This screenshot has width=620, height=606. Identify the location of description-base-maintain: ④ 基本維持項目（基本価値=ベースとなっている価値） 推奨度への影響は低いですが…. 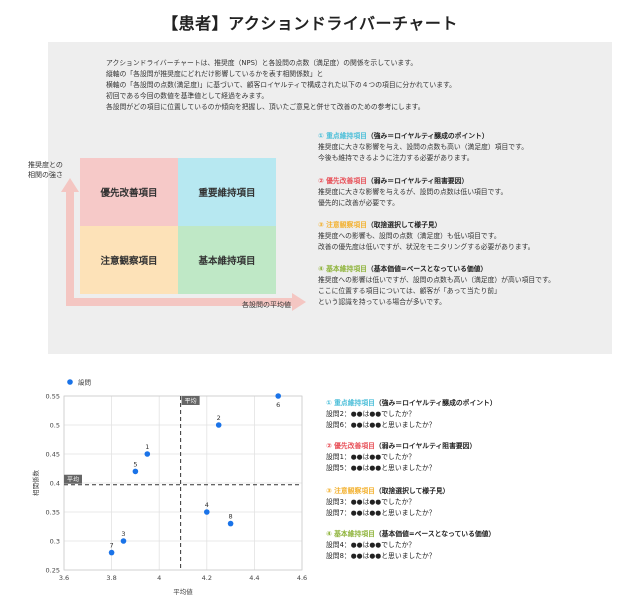
(436, 286).